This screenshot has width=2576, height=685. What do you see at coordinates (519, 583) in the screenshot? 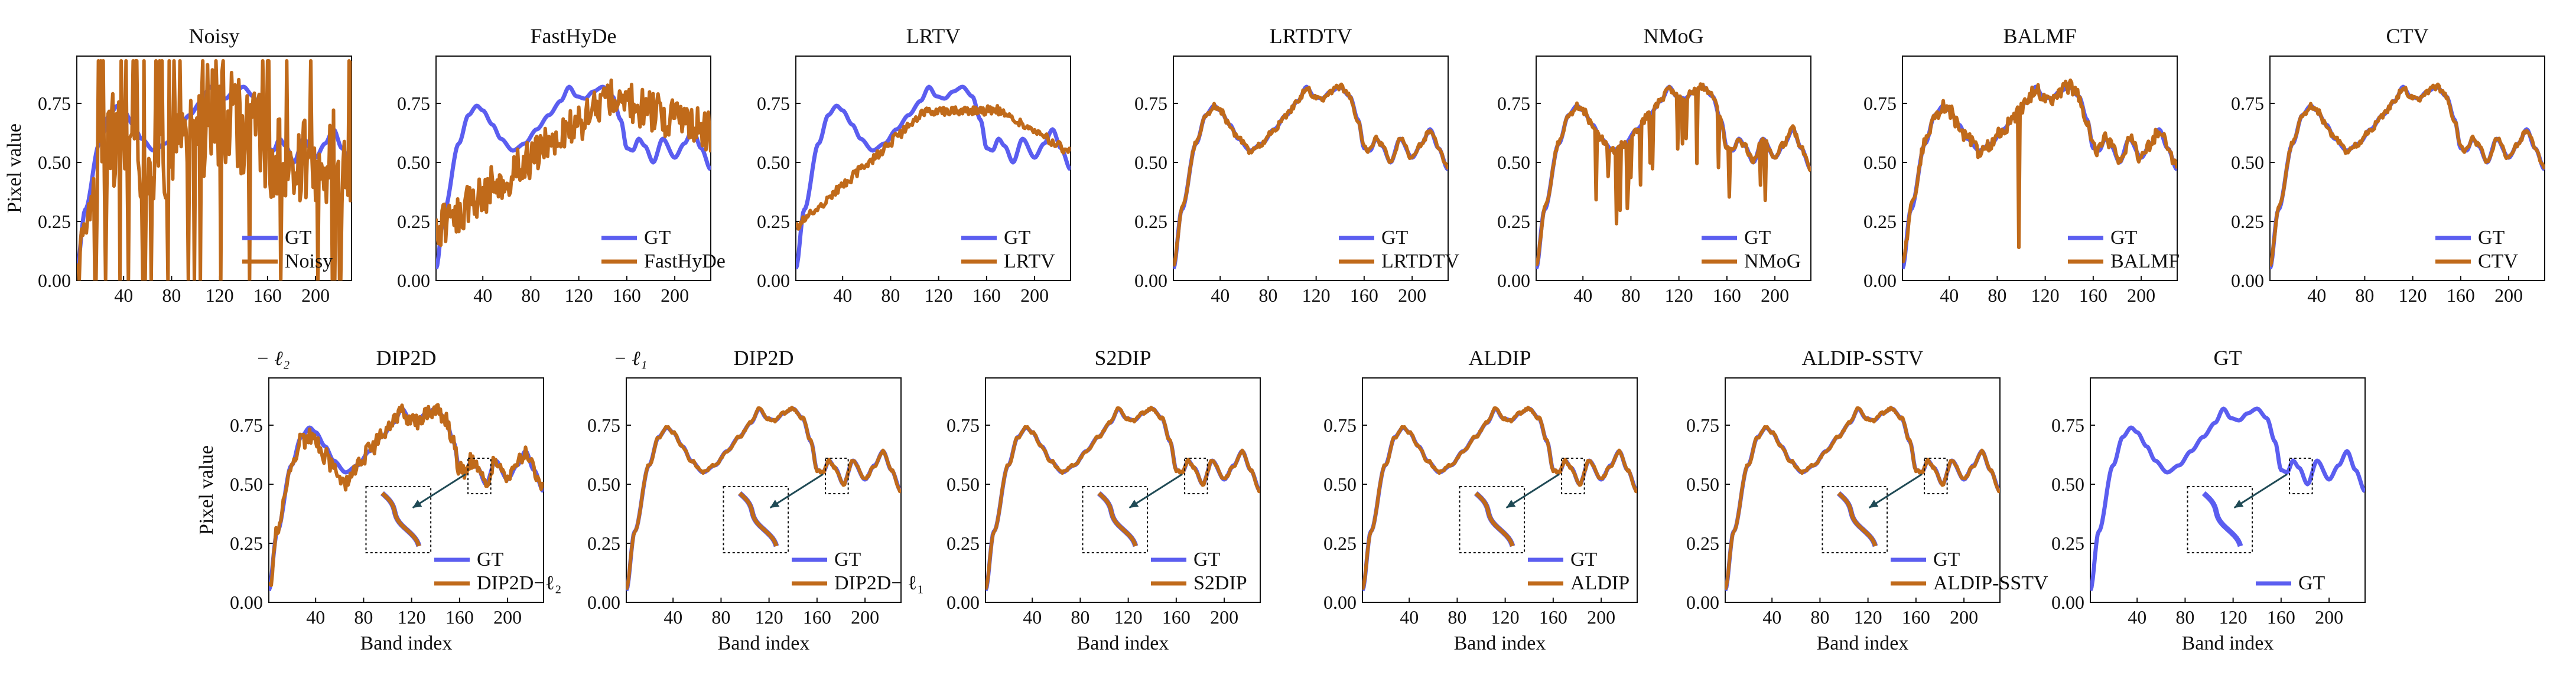
I see `legend-label: DIP2D−ℓ₂` at bounding box center [519, 583].